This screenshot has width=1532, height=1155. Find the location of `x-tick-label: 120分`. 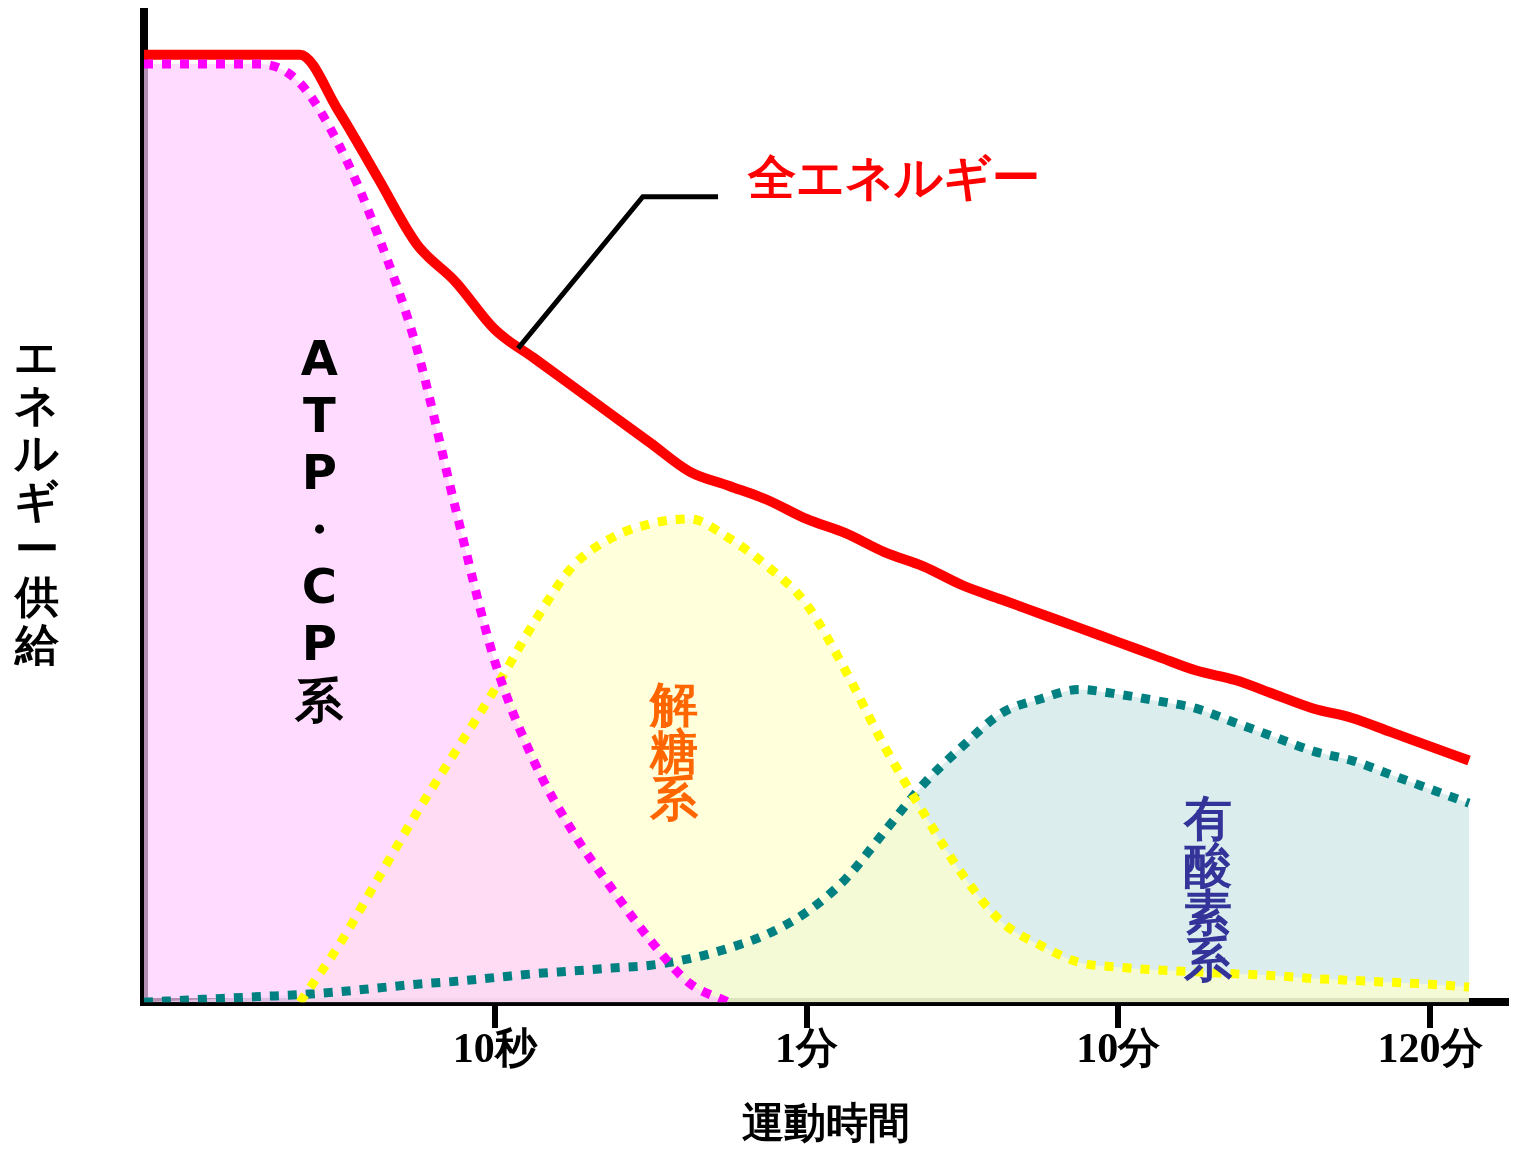

x-tick-label: 120分 is located at coordinates (1430, 1048).